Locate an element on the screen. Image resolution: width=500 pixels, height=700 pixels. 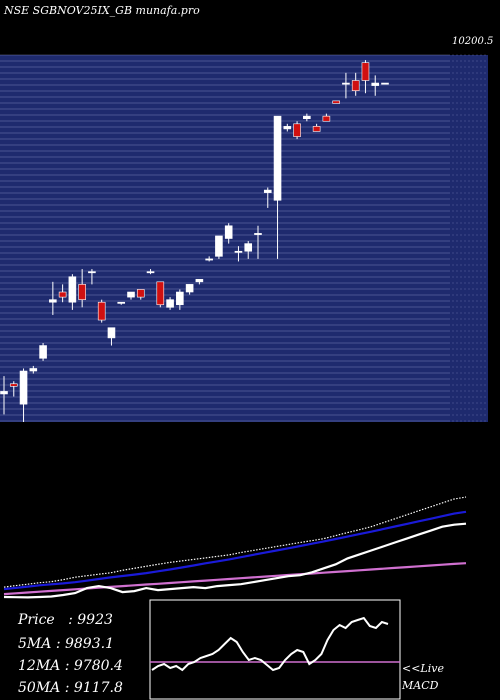
price-readout: Price : 9923 is located at coordinates (65, 620).